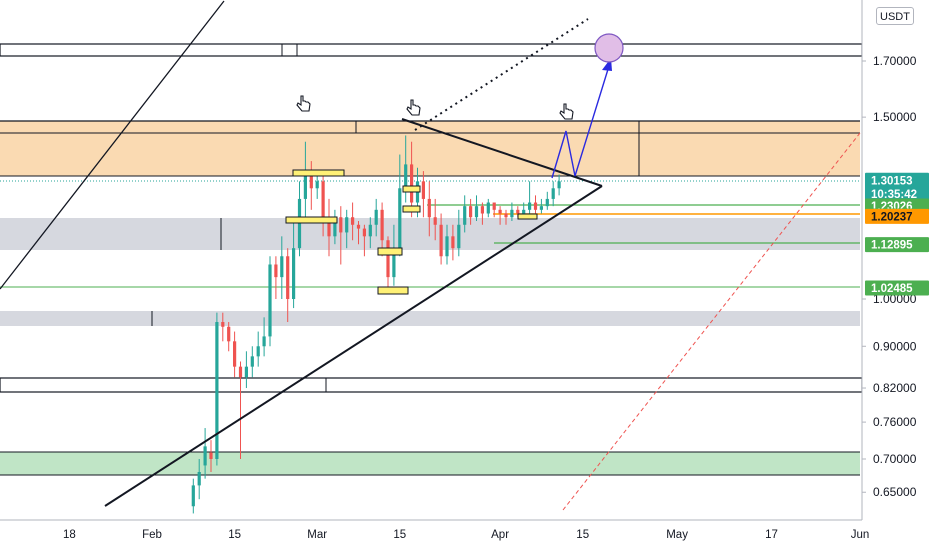 The width and height of the screenshot is (932, 550). Describe the element at coordinates (501, 74) in the screenshot. I see `dotted-projection` at that location.